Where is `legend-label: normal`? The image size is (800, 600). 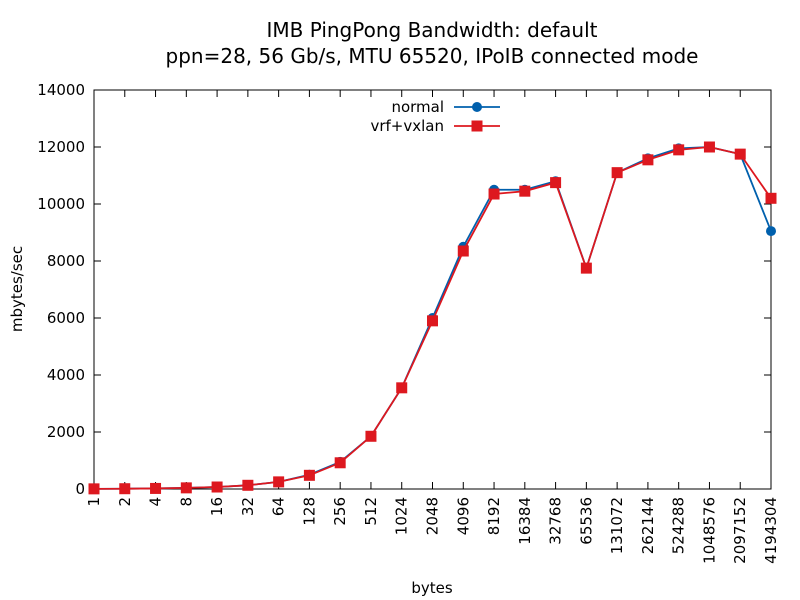 legend-label: normal is located at coordinates (417, 107).